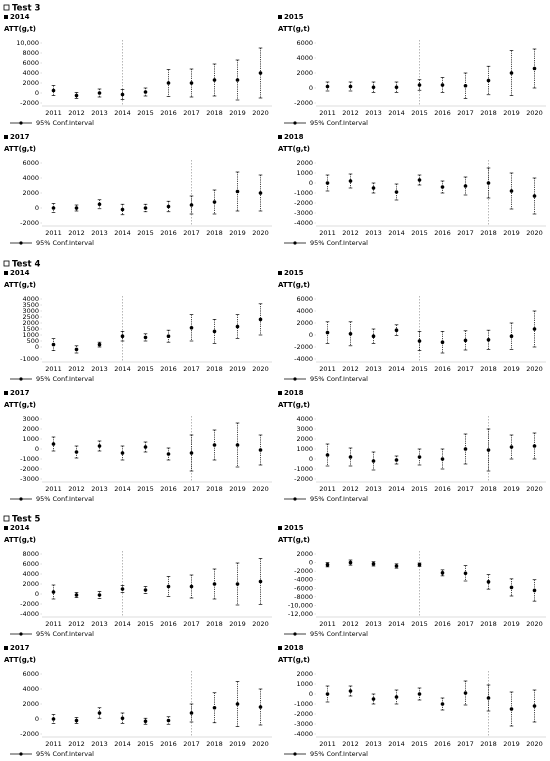  What do you see at coordinates (304, 429) in the screenshot?
I see `y-tick-label: 3000` at bounding box center [304, 429].